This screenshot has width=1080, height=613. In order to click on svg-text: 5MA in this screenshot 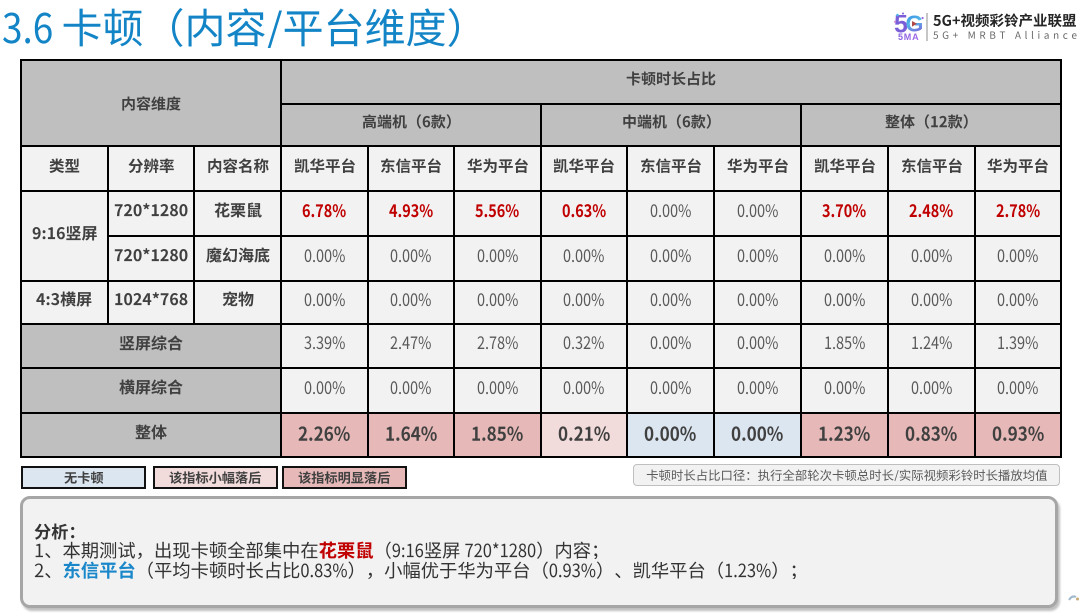, I will do `click(908, 36)`.